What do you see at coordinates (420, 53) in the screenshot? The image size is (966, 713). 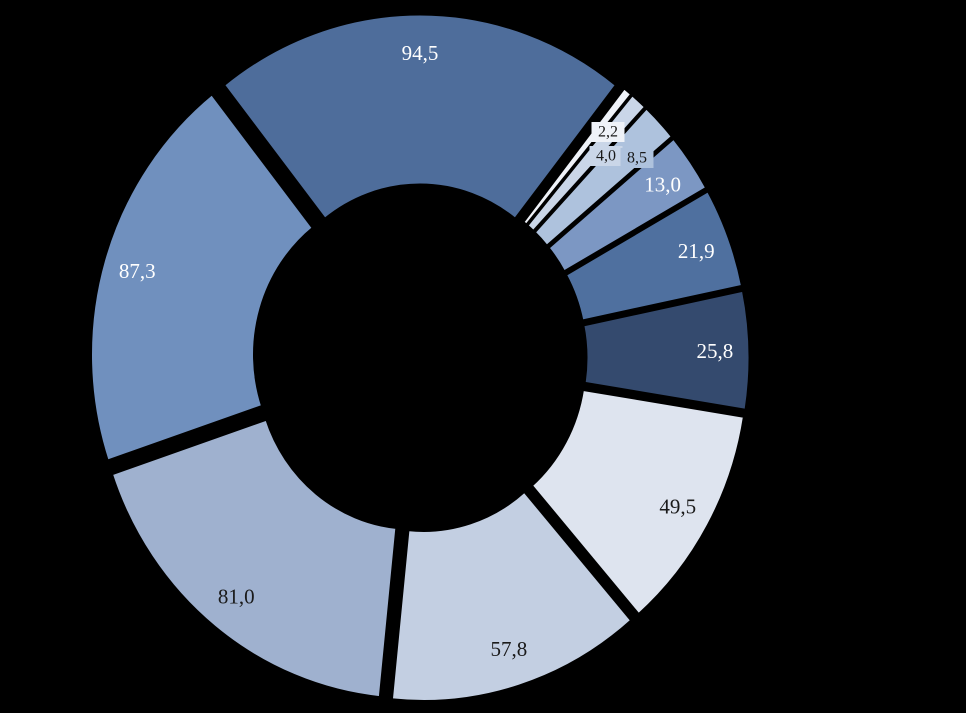 I see `slice-label-0: 94,5` at bounding box center [420, 53].